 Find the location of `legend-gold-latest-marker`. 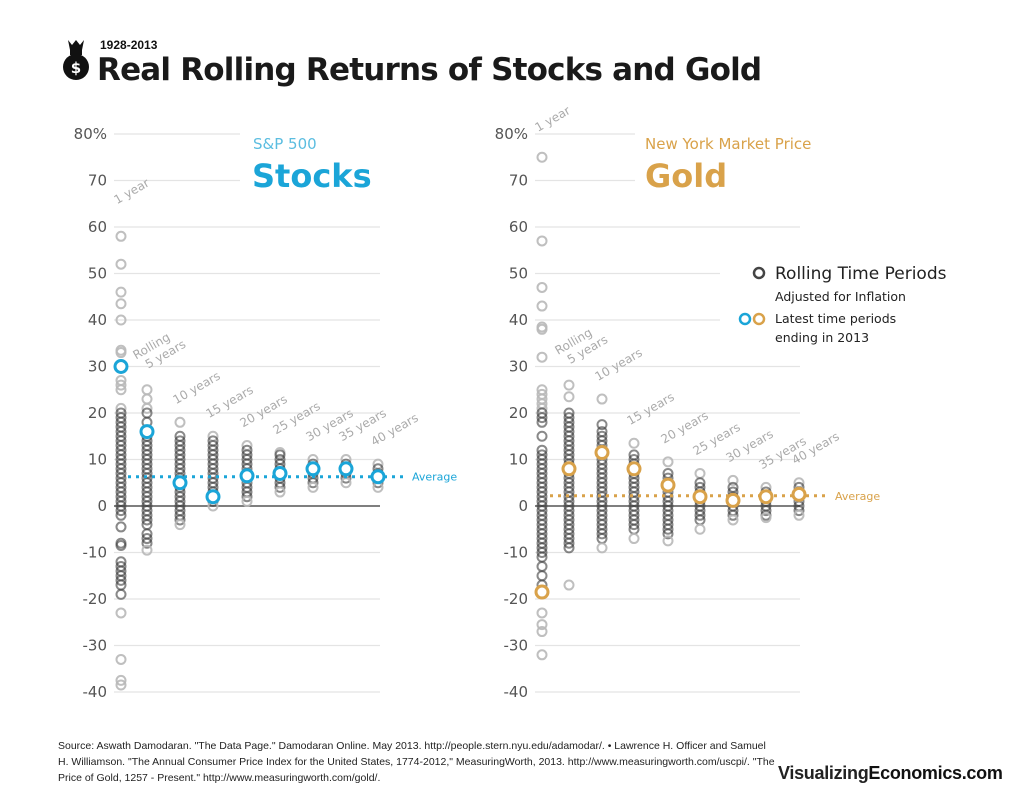

legend-gold-latest-marker is located at coordinates (759, 319).